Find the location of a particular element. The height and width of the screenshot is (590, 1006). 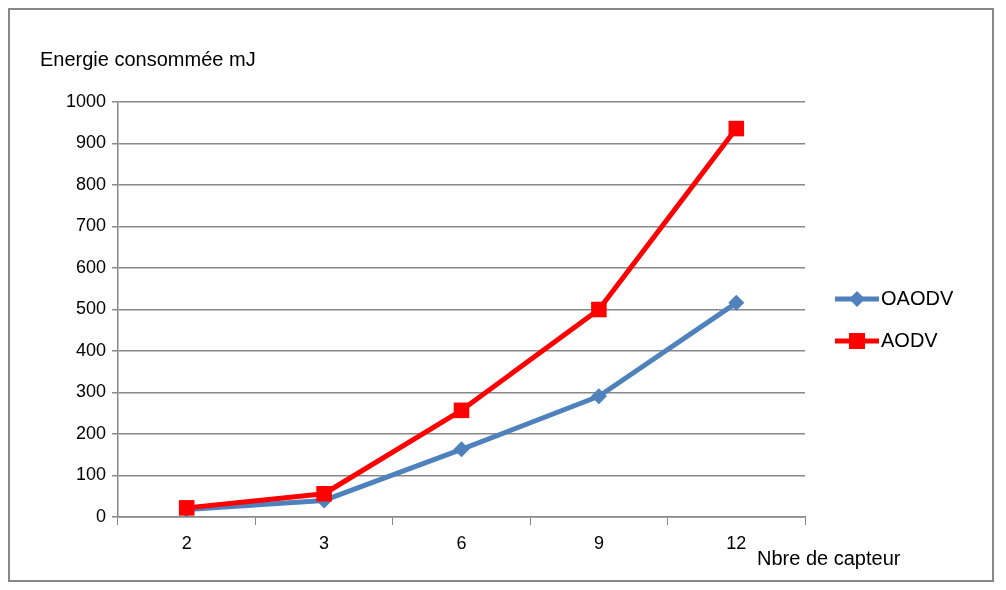

x-tick-label: 9 is located at coordinates (598, 542).